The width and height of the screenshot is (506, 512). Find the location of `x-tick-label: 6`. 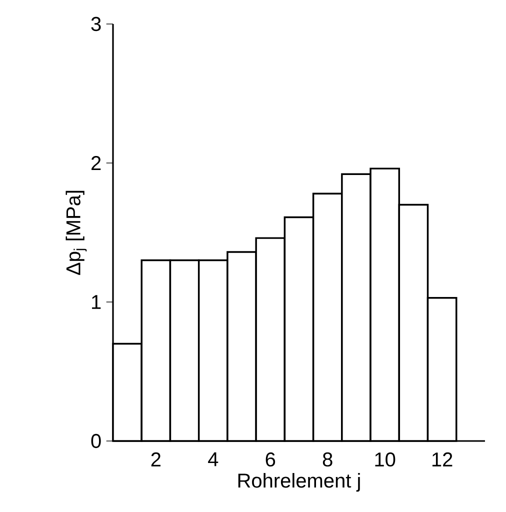

x-tick-label: 6 is located at coordinates (271, 459).